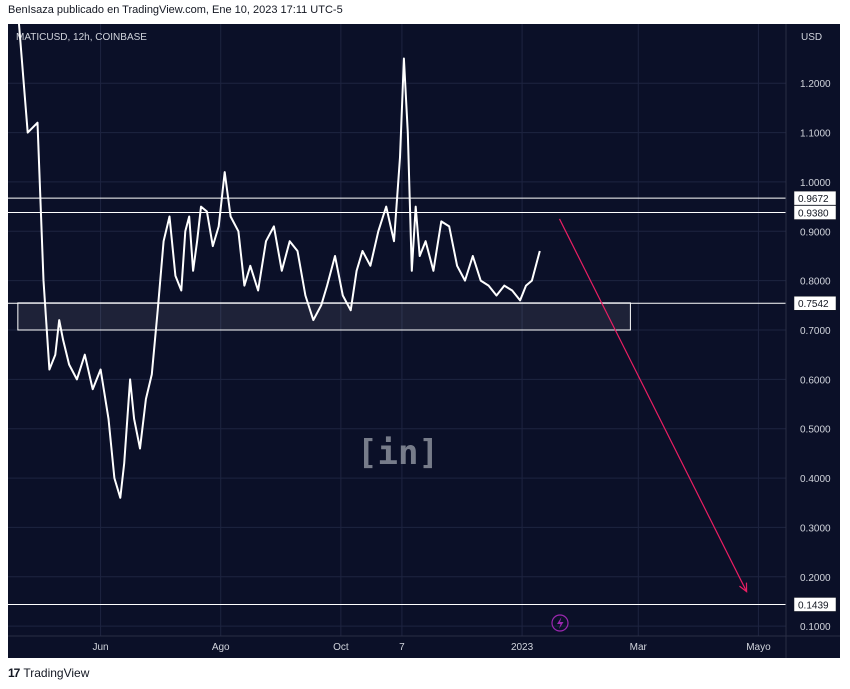  I want to click on lightning-circle, so click(560, 623).